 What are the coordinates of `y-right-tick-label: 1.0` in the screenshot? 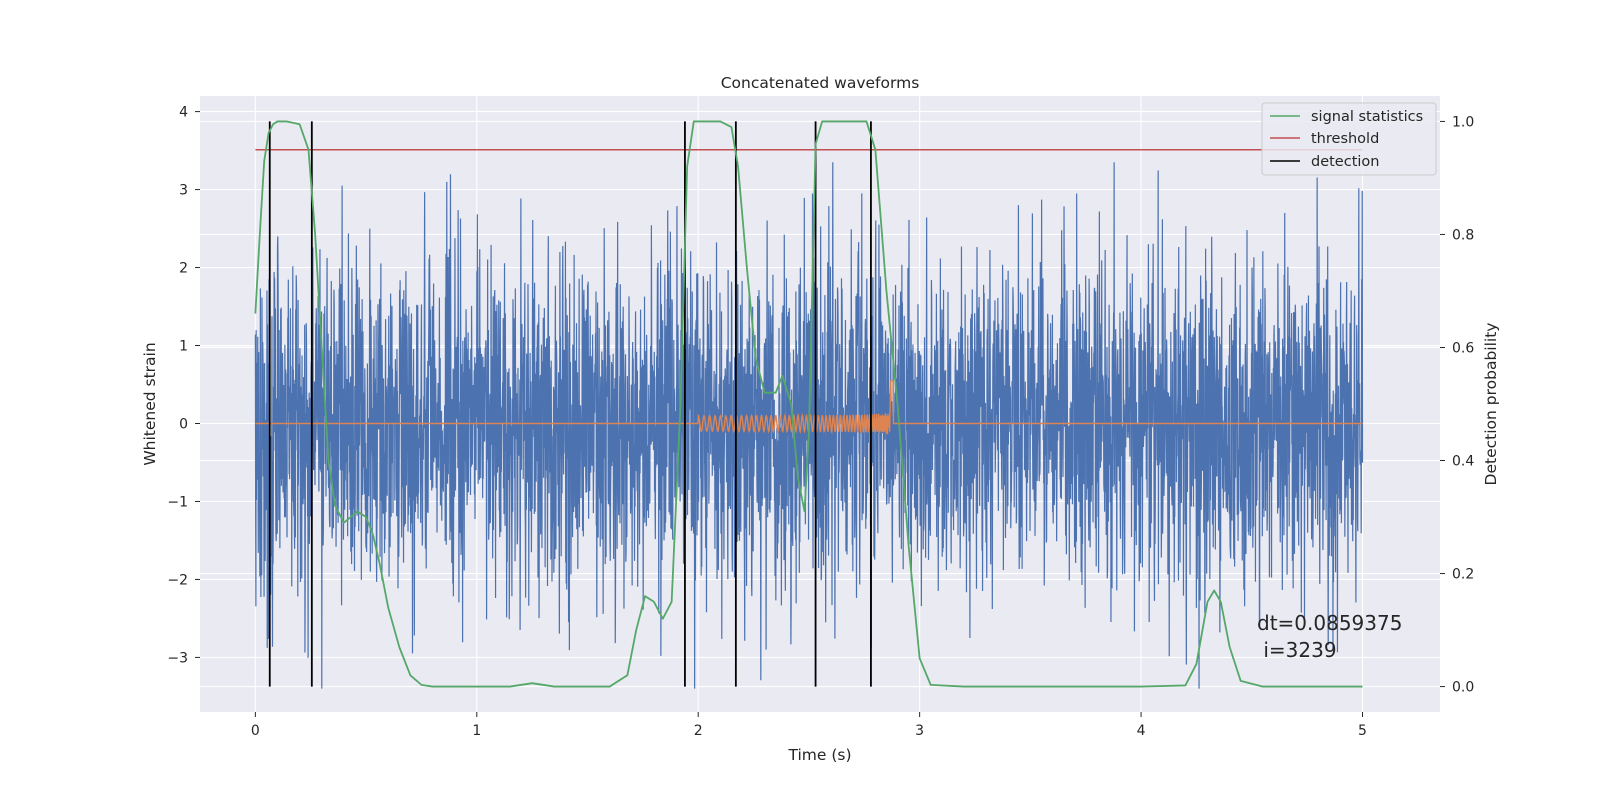 It's located at (1463, 122).